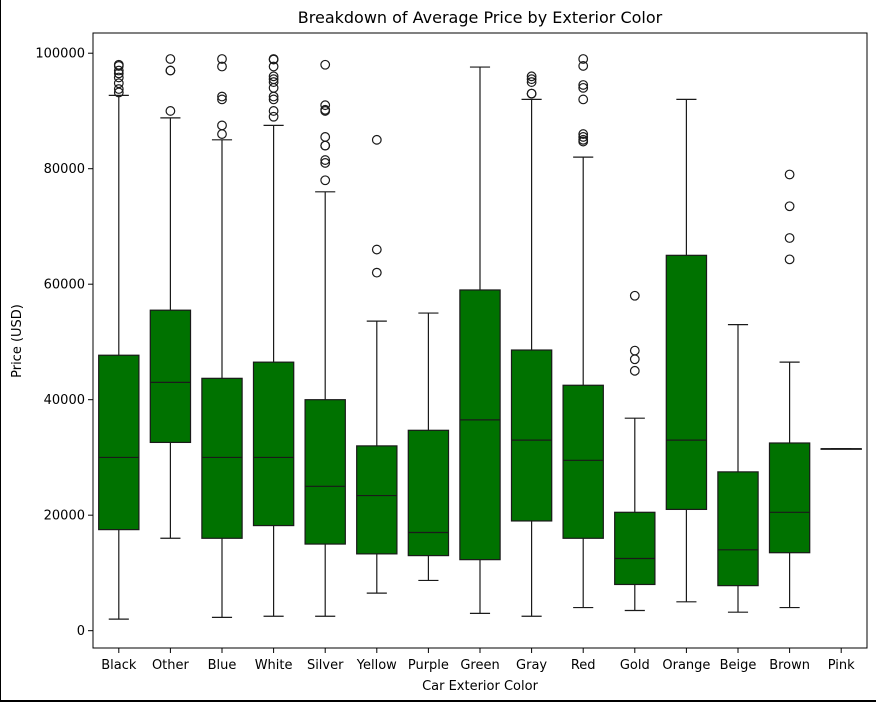 The image size is (878, 704). What do you see at coordinates (841, 665) in the screenshot?
I see `x-tick-label: Pink` at bounding box center [841, 665].